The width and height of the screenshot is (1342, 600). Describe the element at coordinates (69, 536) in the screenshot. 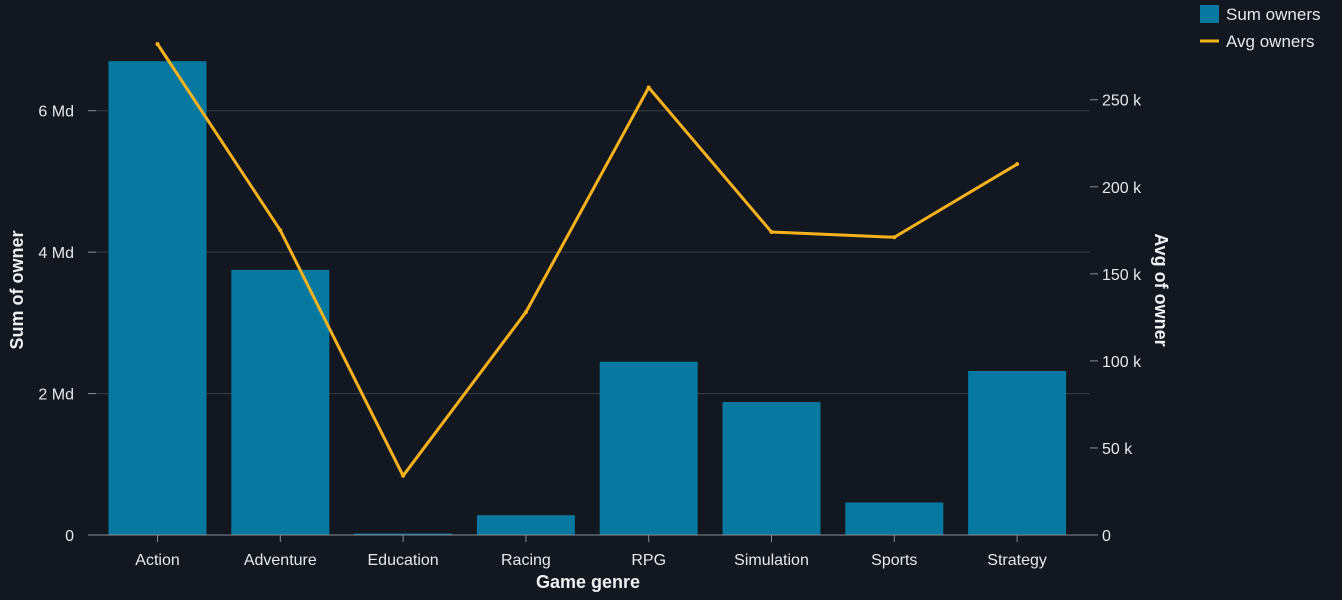

I see `y-tick-label: 0` at that location.